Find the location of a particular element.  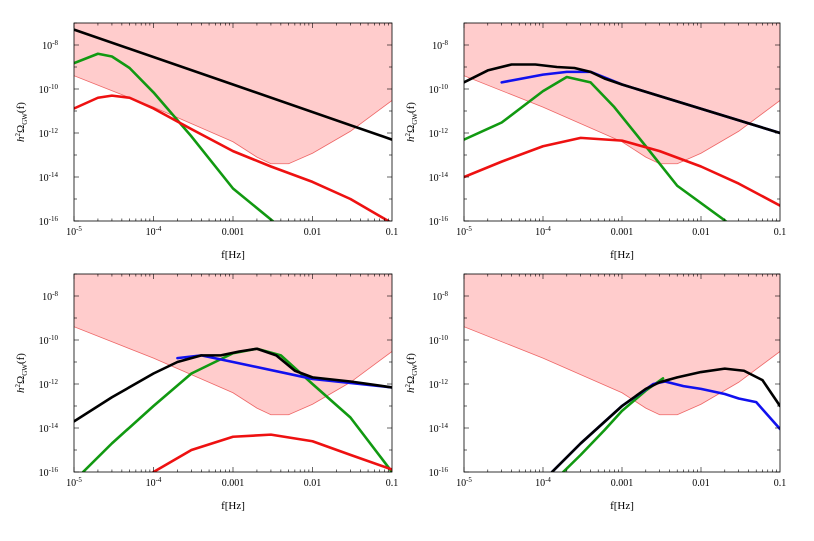

band-pink-edge is located at coordinates (233, 120).